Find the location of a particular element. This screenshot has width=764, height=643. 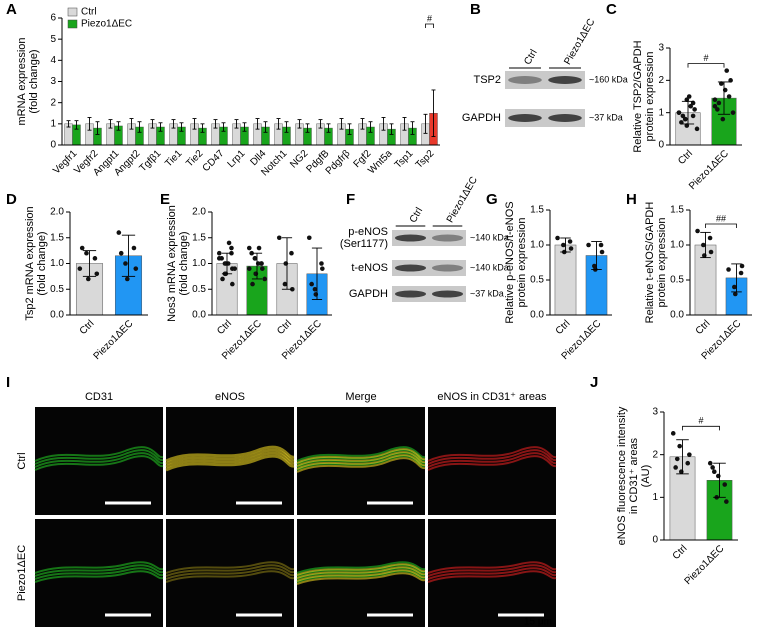

y-axis-label: mRNA expression is located at coordinates (22, 81).